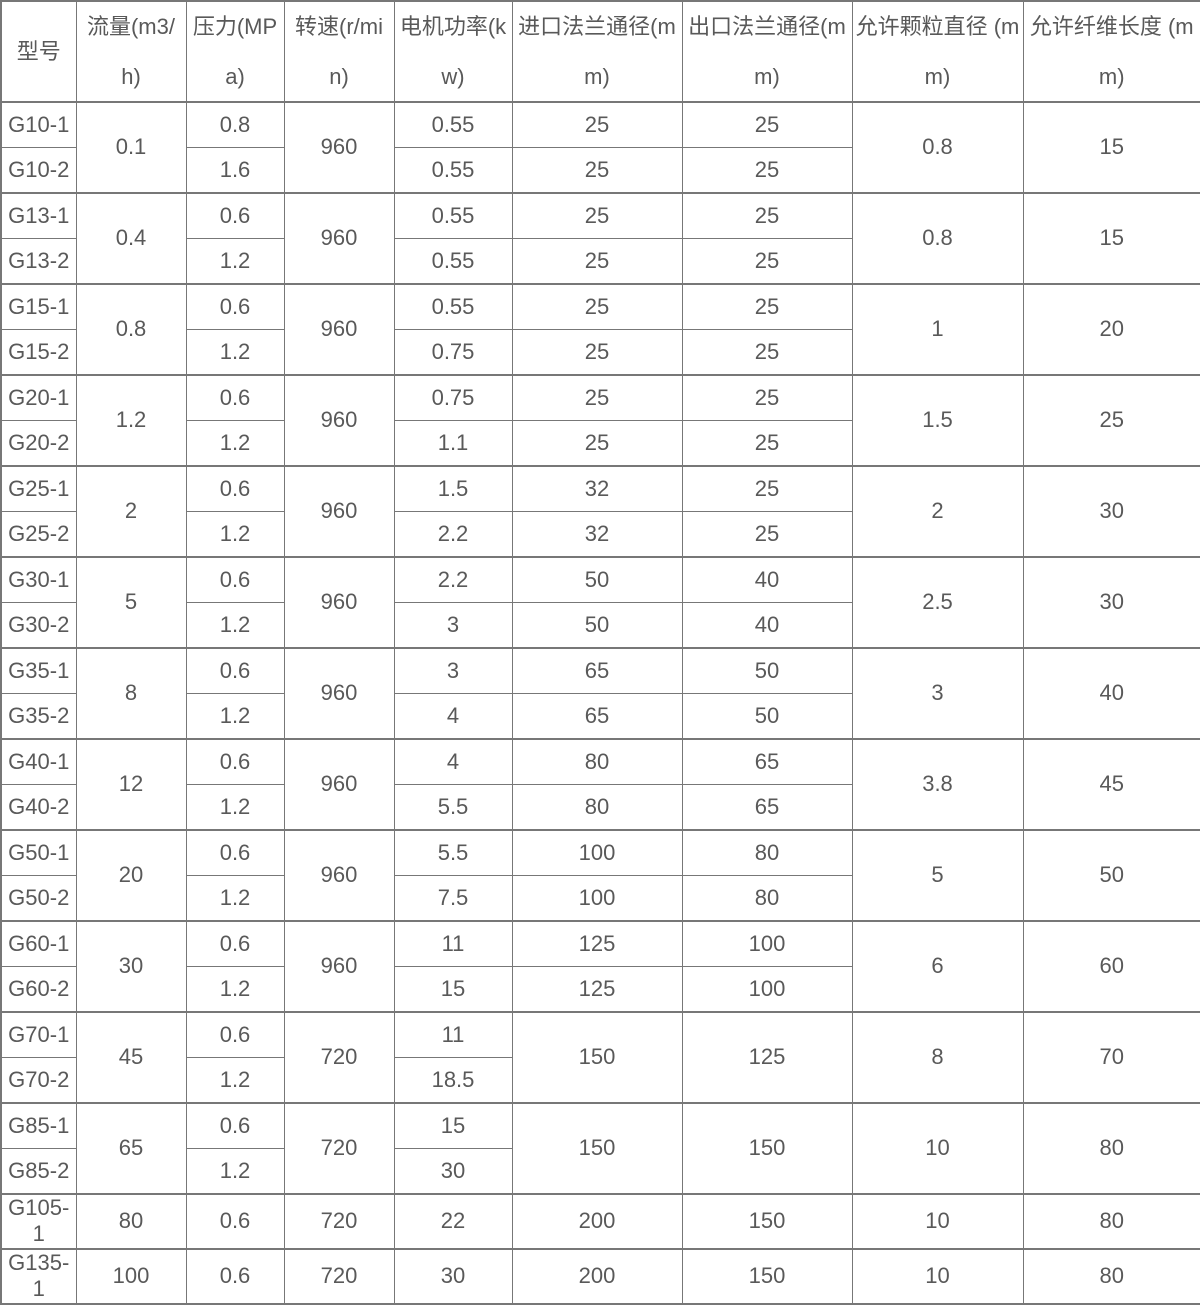  I want to click on table-cell: 720, so click(339, 1221).